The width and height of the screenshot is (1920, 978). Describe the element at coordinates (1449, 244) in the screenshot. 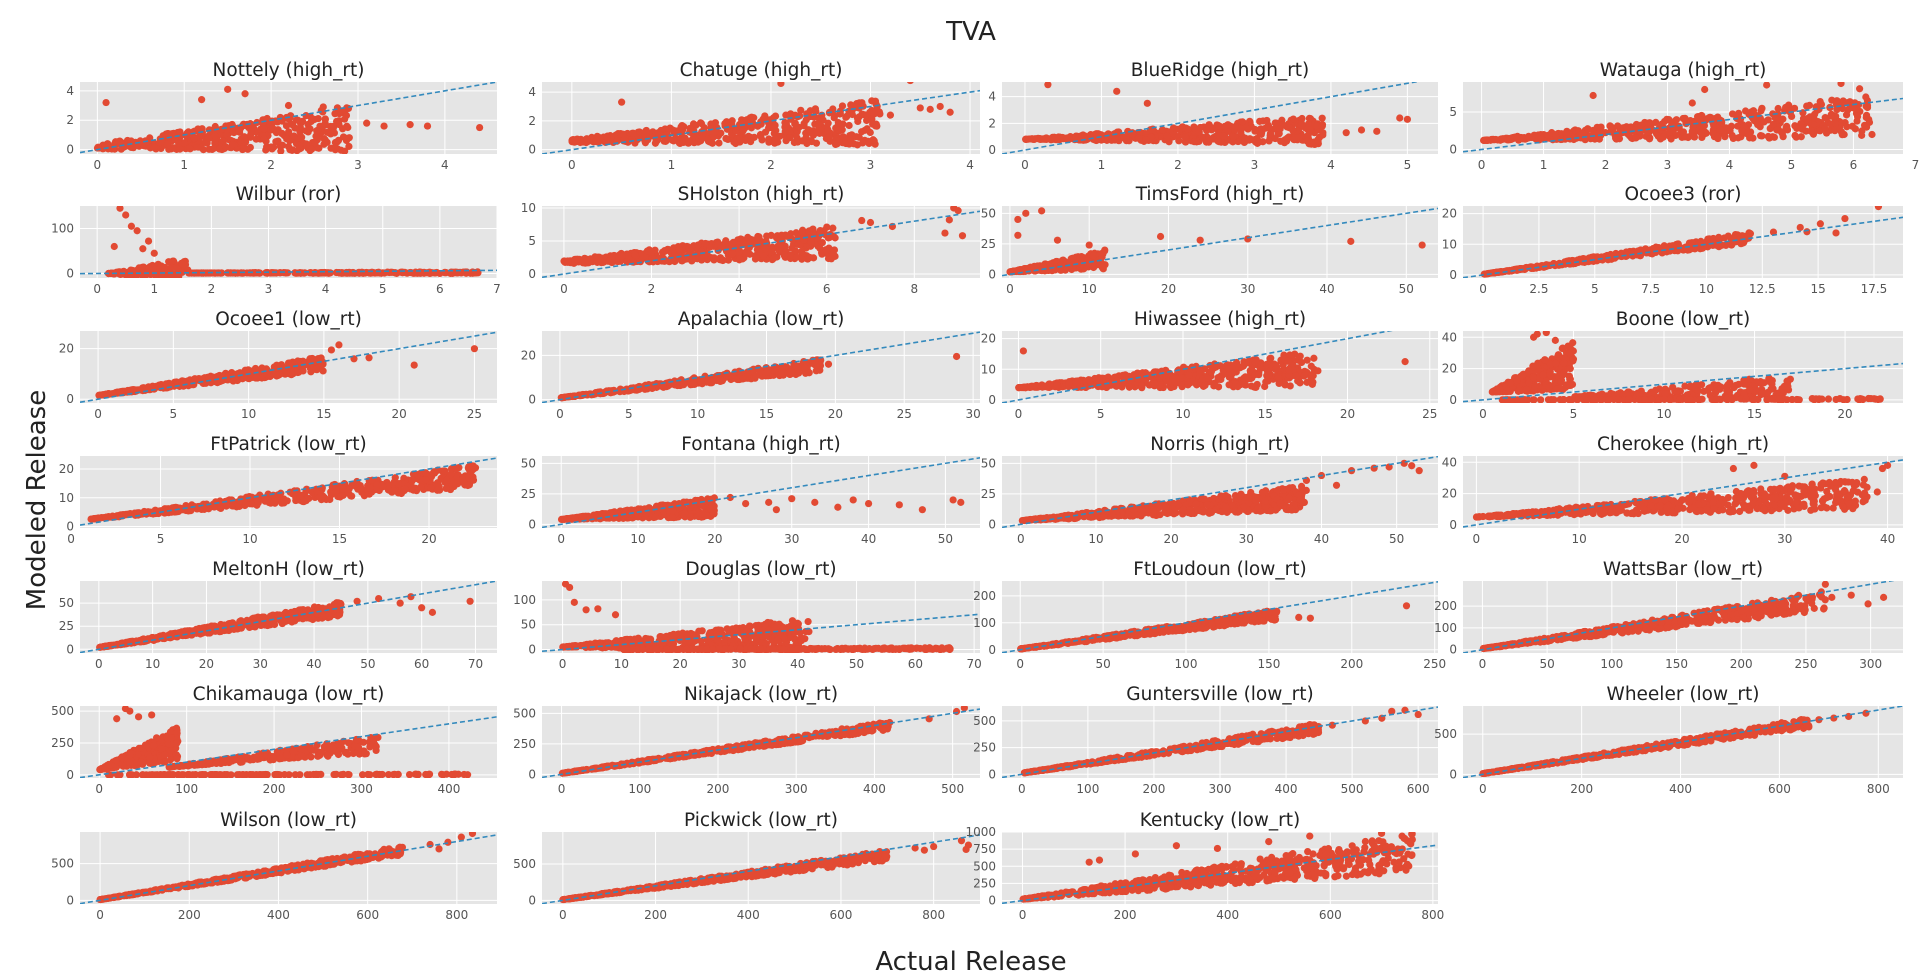

I see `y-tick-label: 10` at that location.